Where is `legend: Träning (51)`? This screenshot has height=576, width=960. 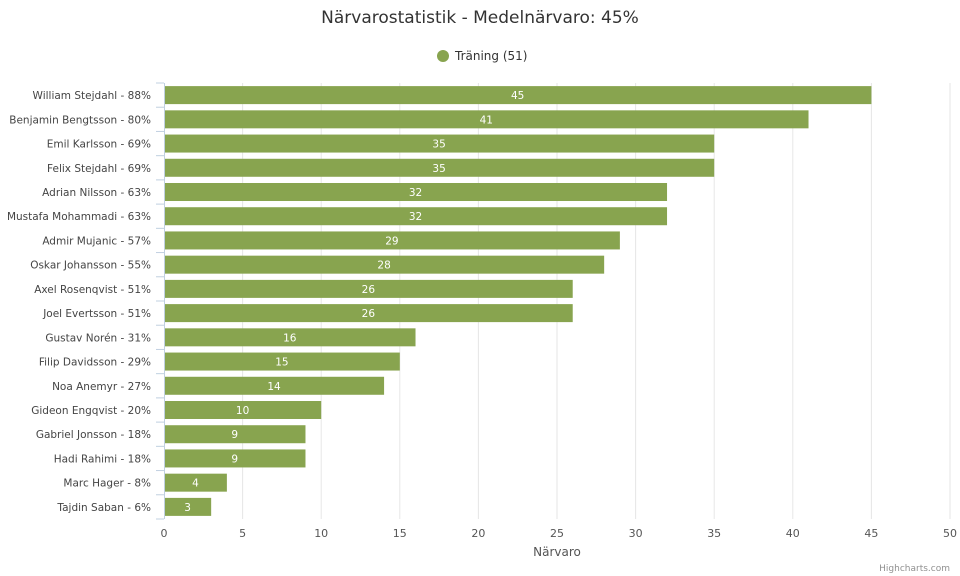 legend: Träning (51) is located at coordinates (482, 56).